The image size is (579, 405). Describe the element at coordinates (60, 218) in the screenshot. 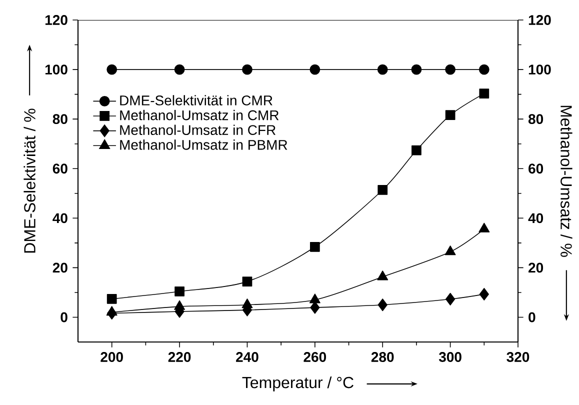

I see `y-tick-label: 40` at that location.